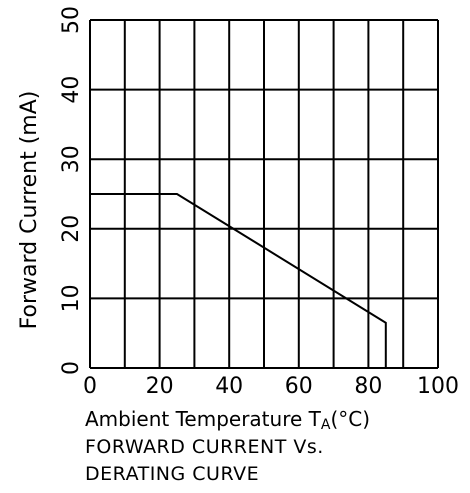  What do you see at coordinates (299, 386) in the screenshot?
I see `x-tick-label: 60` at bounding box center [299, 386].